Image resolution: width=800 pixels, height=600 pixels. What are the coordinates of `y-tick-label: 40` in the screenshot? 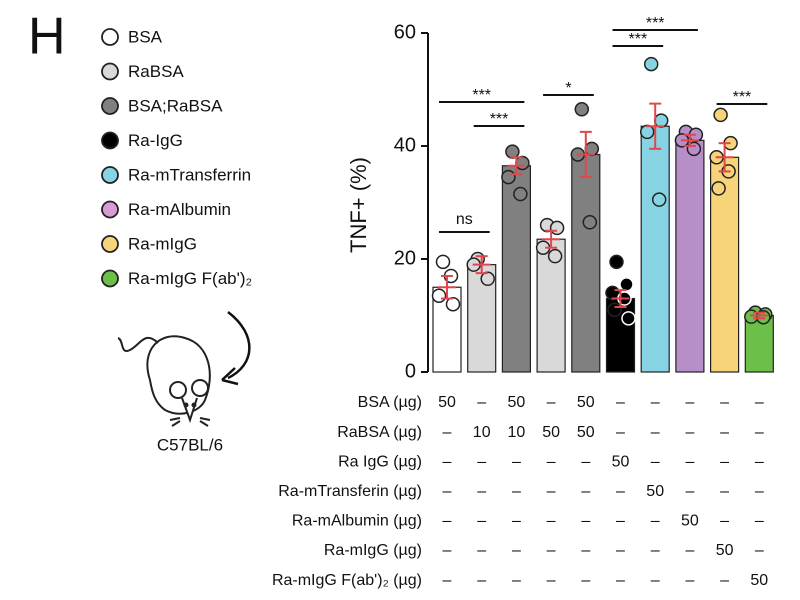 It's located at (405, 145).